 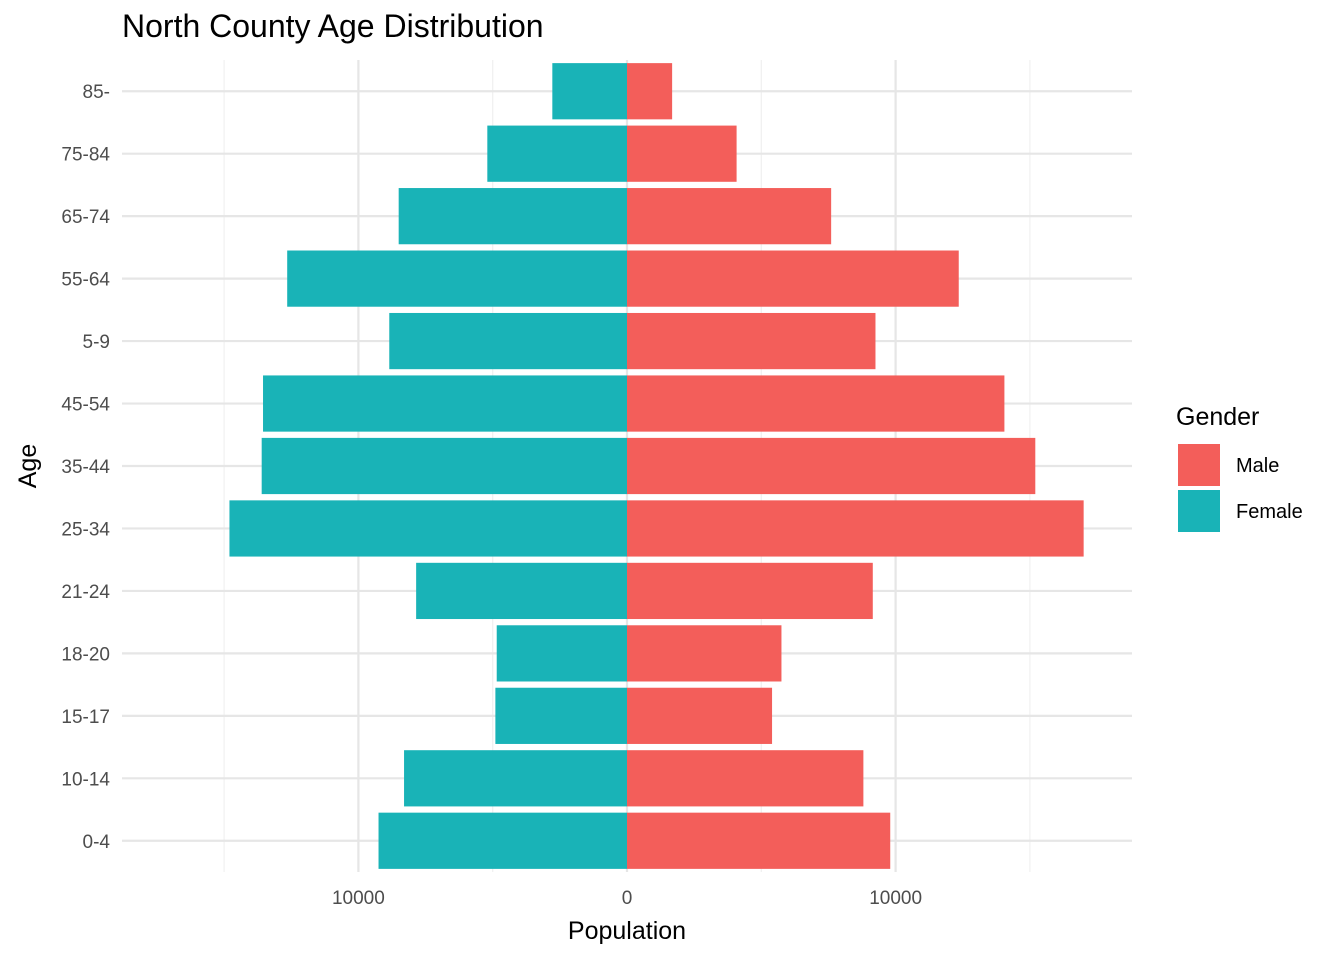 I want to click on legend-key-female, so click(x=1199, y=511).